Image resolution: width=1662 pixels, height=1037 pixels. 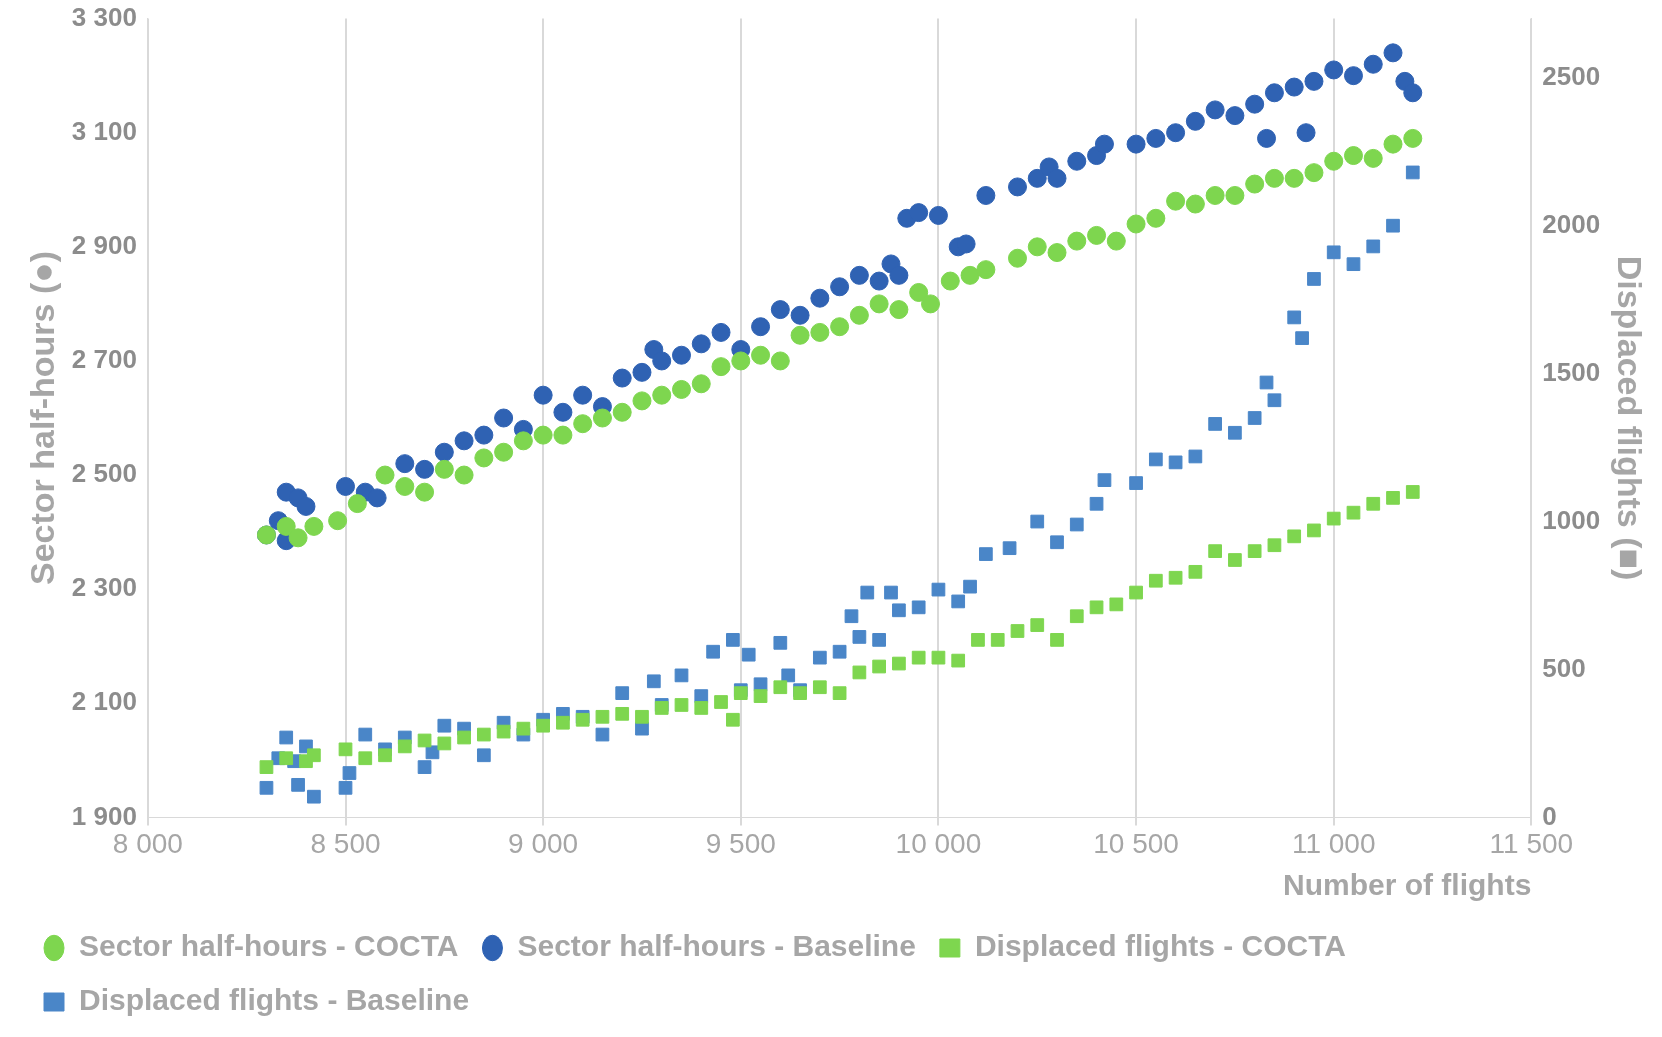 What do you see at coordinates (716, 946) in the screenshot?
I see `legend-label: Sector half-hours - Baseline` at bounding box center [716, 946].